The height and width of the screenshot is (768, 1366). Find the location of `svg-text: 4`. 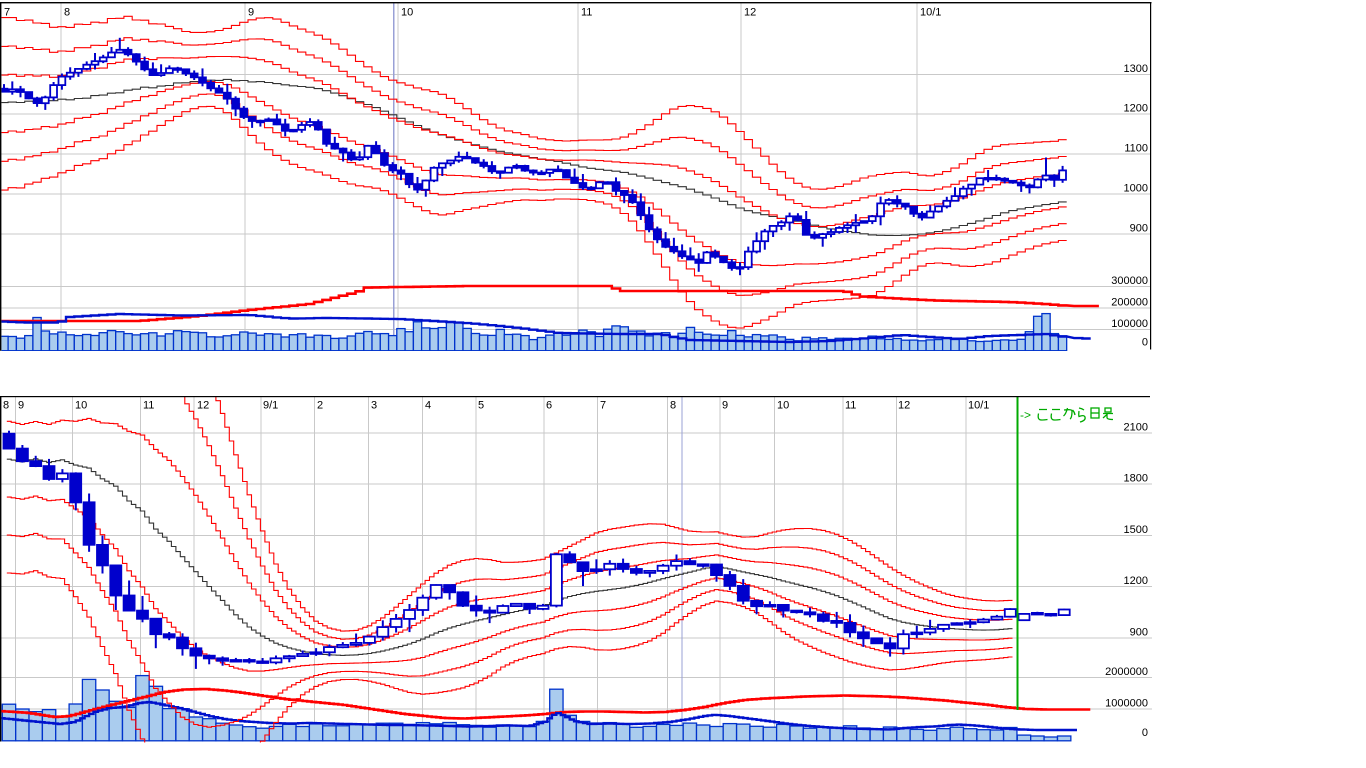

svg-text: 4 is located at coordinates (428, 406).